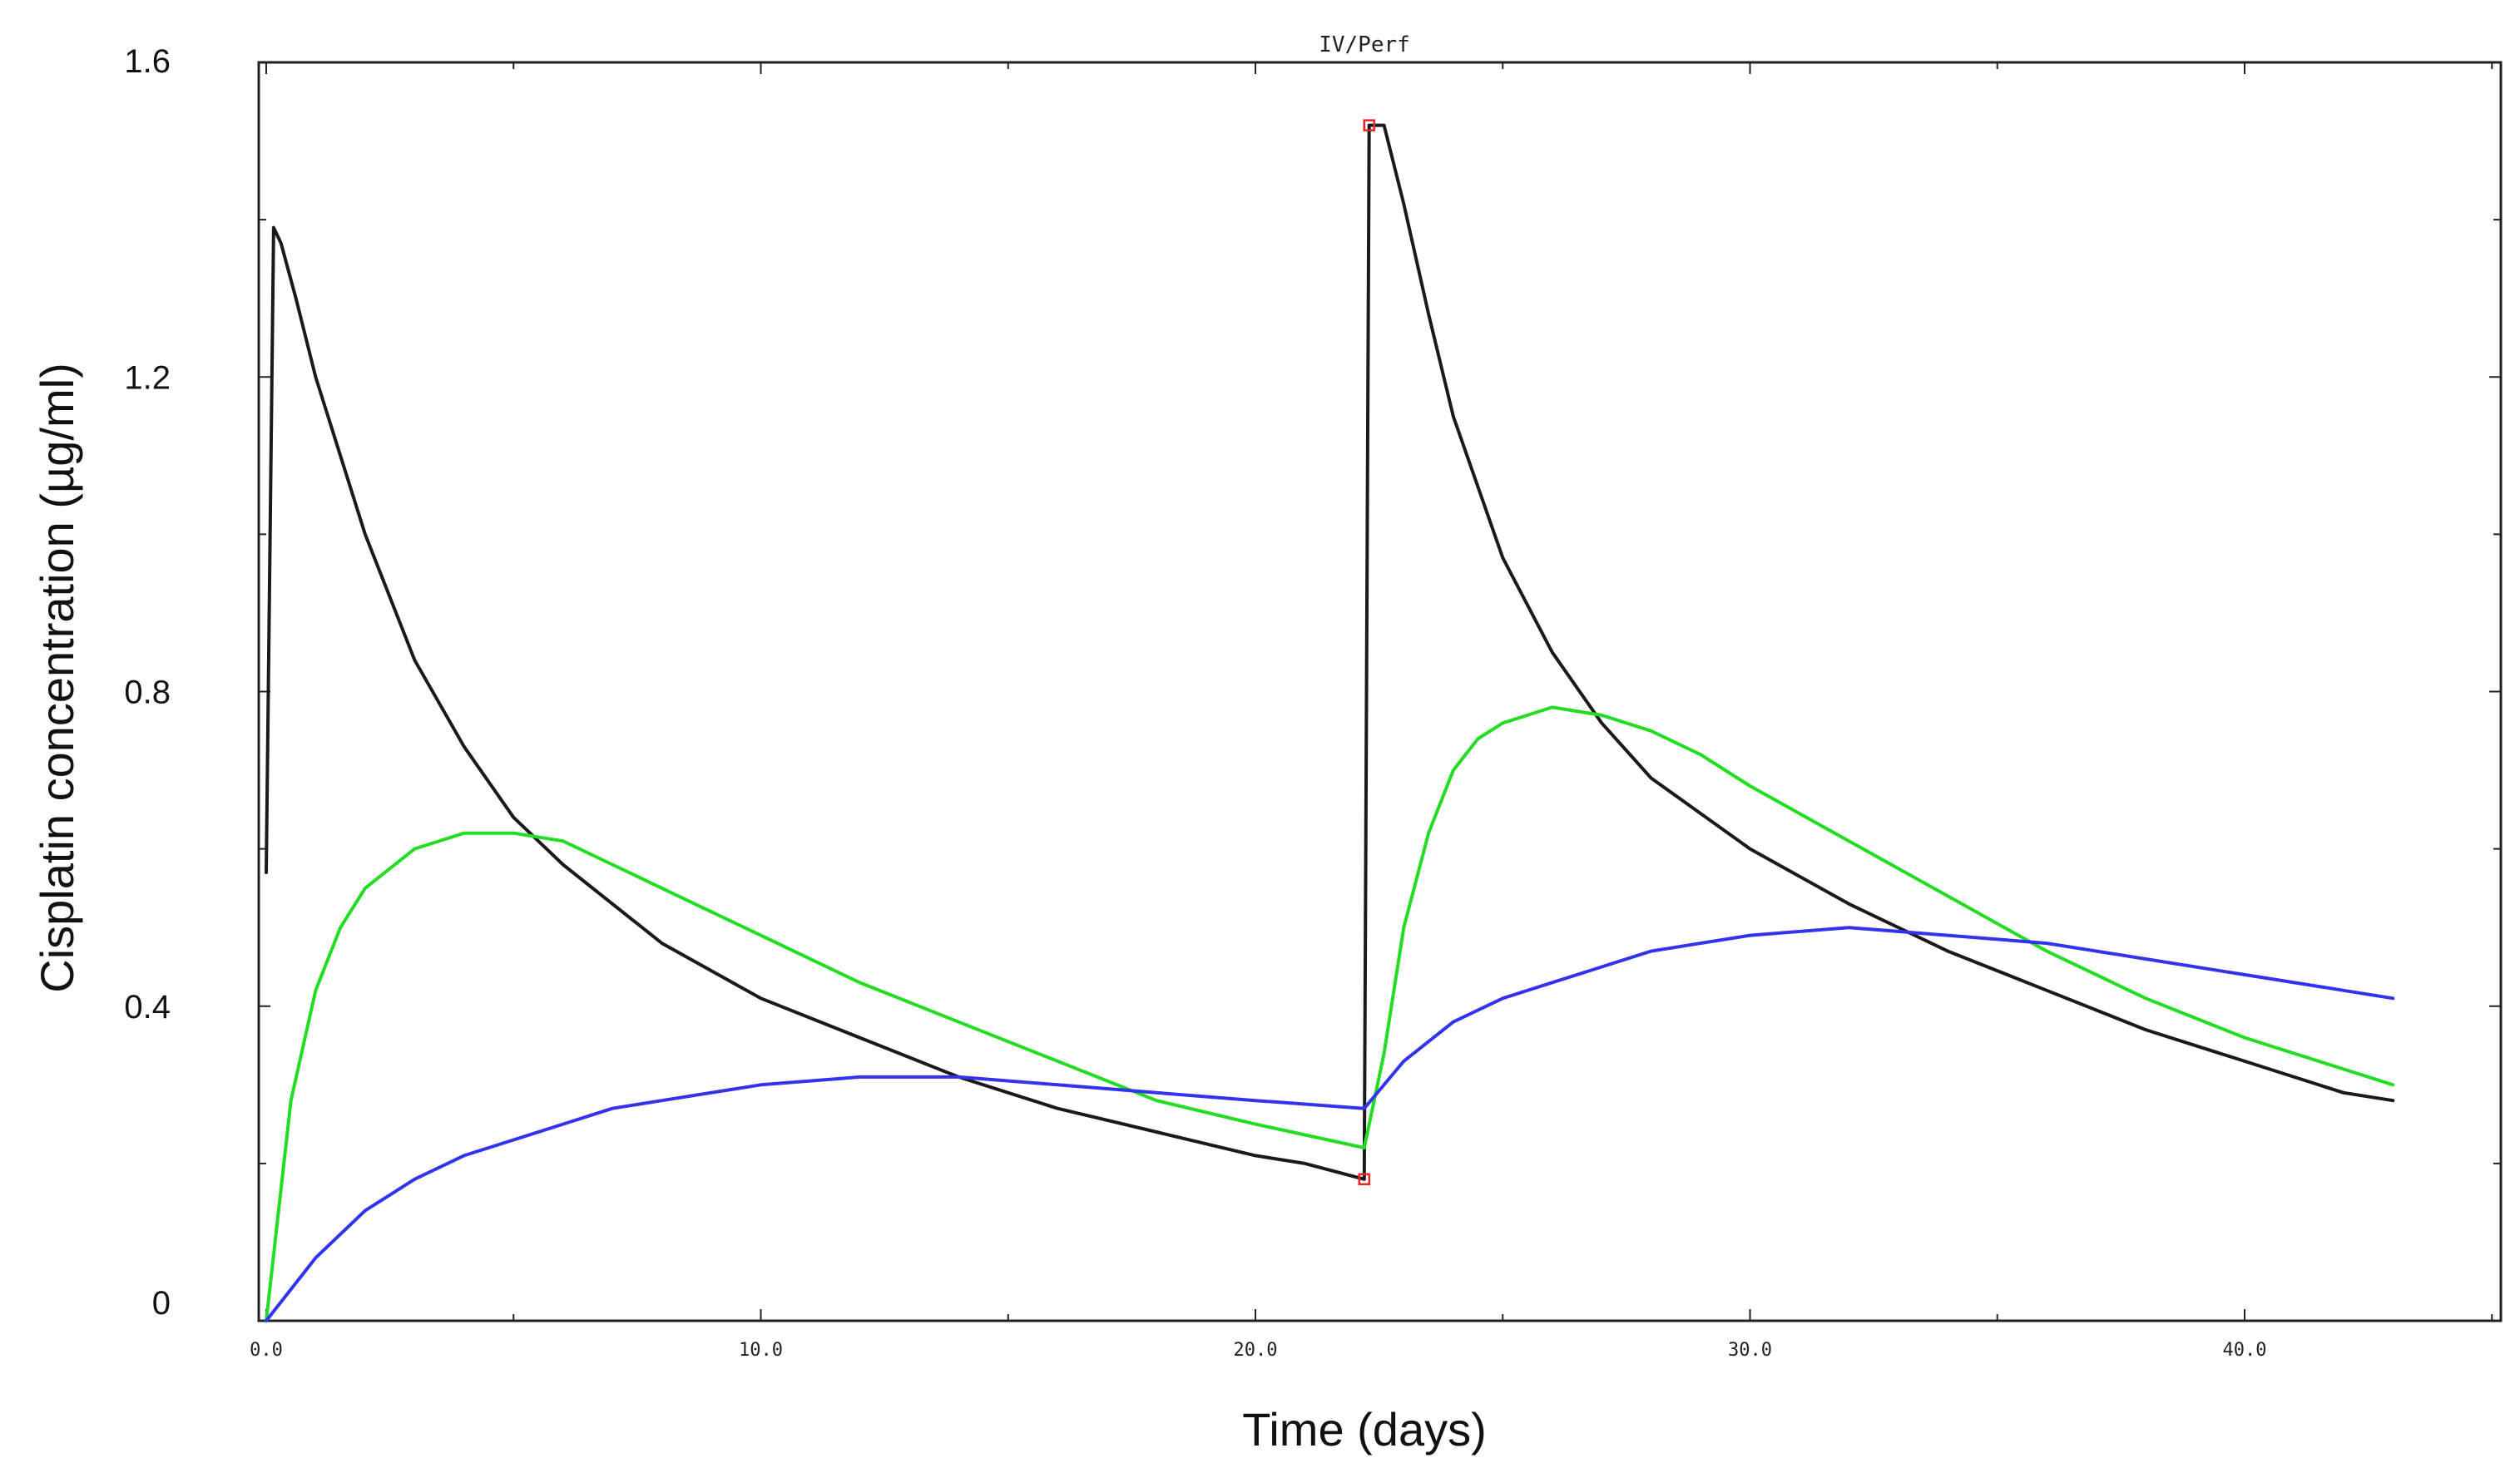 The image size is (2520, 1463). What do you see at coordinates (147, 693) in the screenshot?
I see `y-tick-label: 0.8` at bounding box center [147, 693].